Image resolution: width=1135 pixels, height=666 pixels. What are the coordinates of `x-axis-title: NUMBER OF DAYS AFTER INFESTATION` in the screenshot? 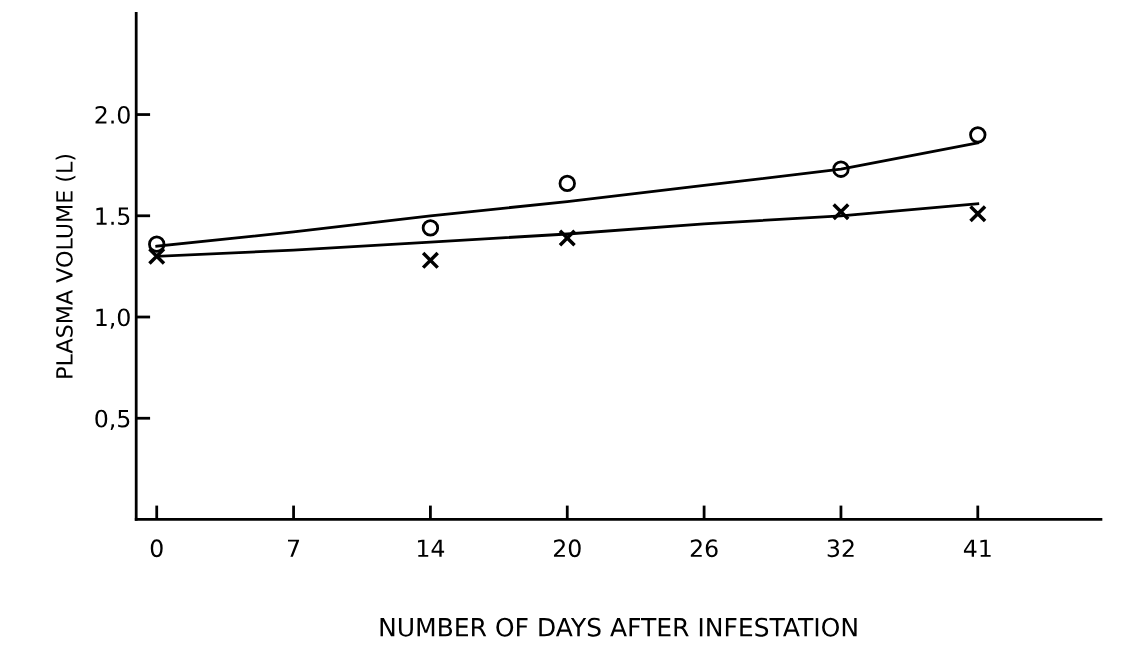 It's located at (618, 627).